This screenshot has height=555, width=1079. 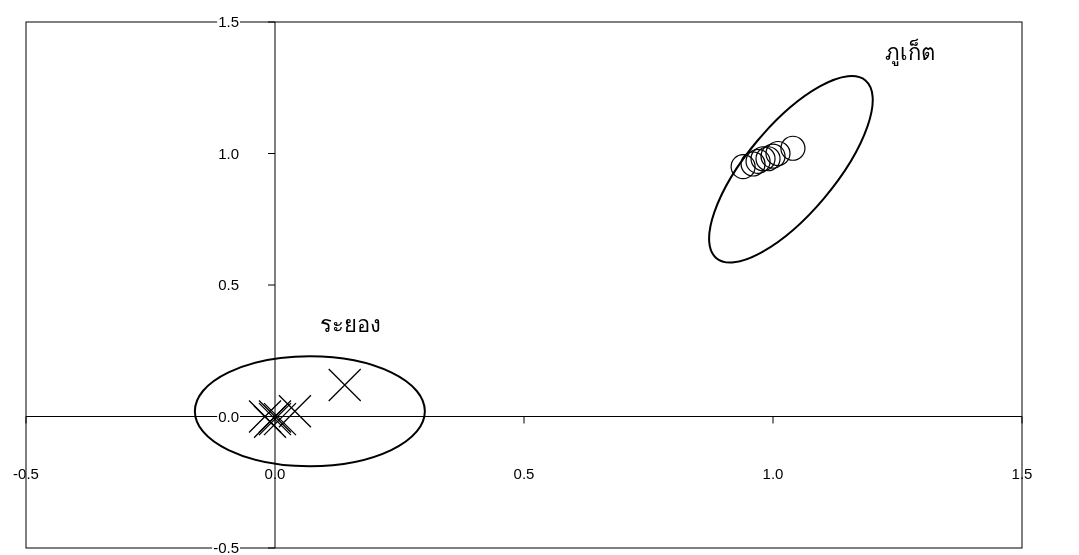 What do you see at coordinates (228, 416) in the screenshot?
I see `y-tick-label: 0.0` at bounding box center [228, 416].